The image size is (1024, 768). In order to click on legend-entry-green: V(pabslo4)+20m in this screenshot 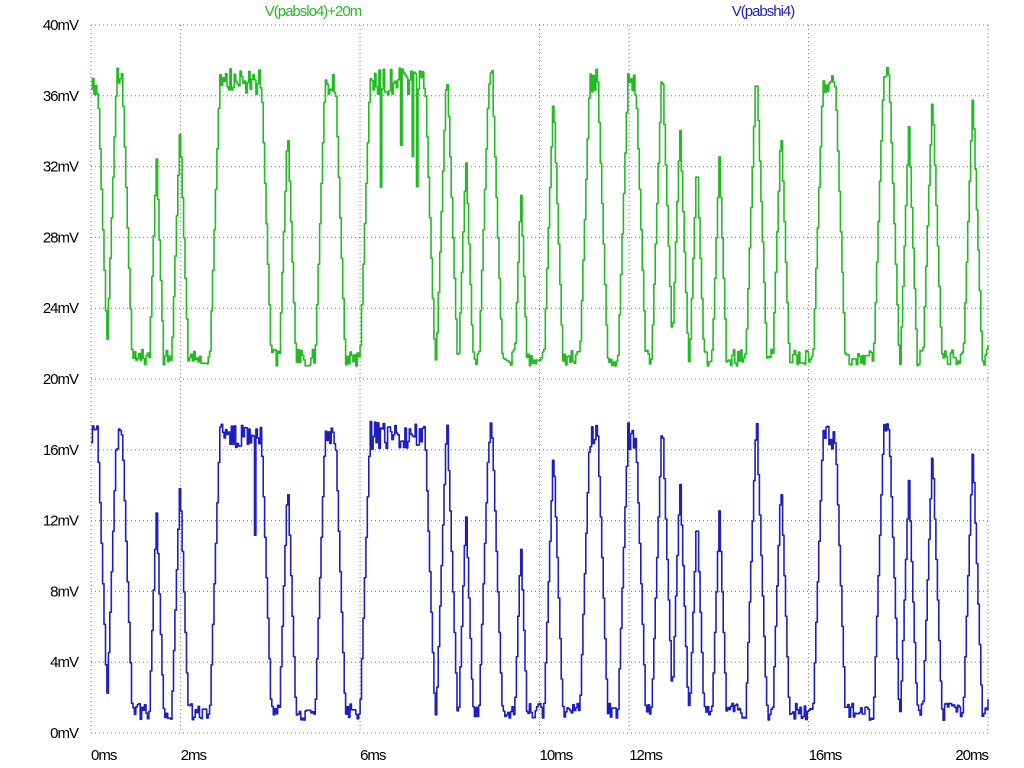, I will do `click(313, 11)`.